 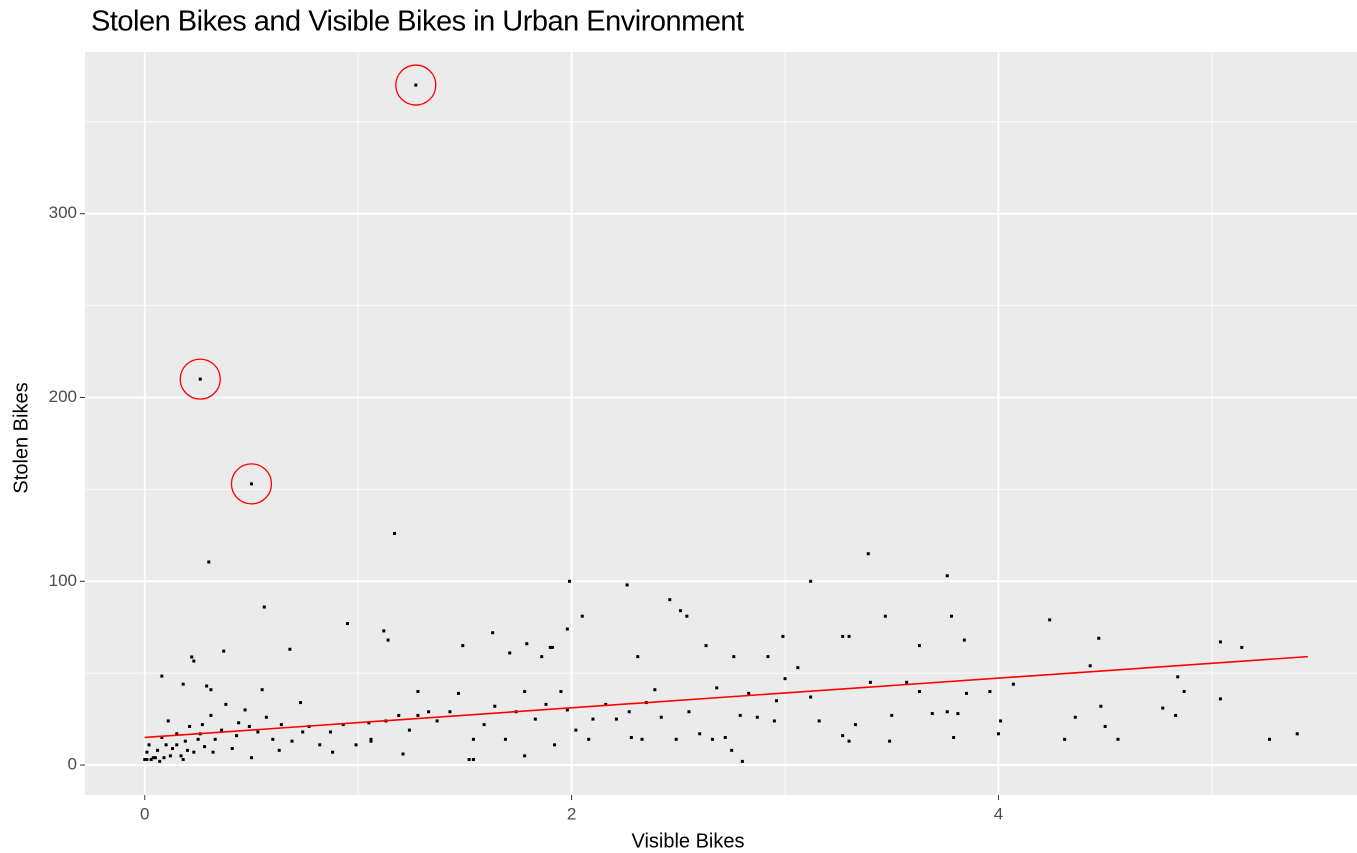 What do you see at coordinates (144, 813) in the screenshot?
I see `x-tick-label: 0` at bounding box center [144, 813].